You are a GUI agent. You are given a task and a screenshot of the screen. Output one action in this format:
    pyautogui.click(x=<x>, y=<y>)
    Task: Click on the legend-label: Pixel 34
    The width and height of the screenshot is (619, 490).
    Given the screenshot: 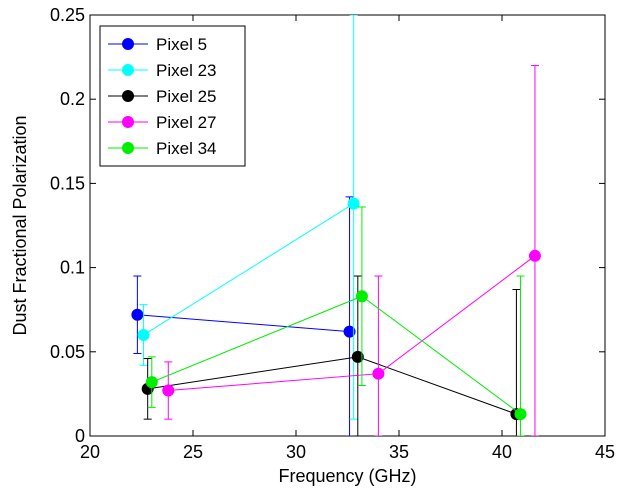 What is the action you would take?
    pyautogui.click(x=186, y=148)
    